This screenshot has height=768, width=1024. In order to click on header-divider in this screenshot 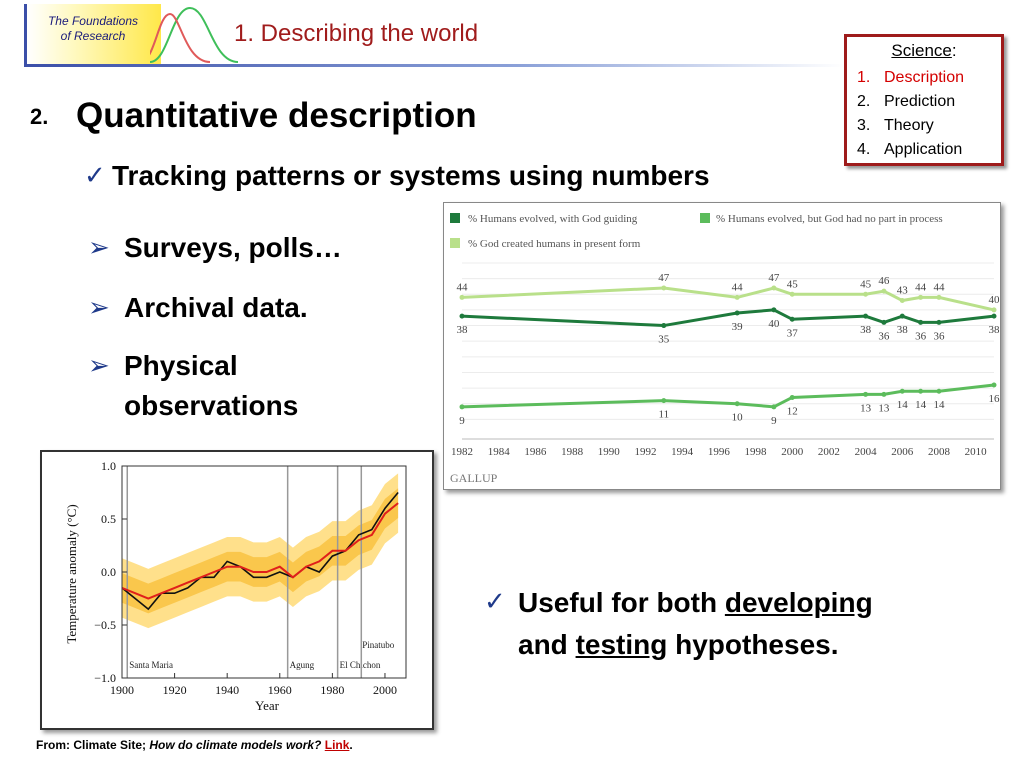, I will do `click(434, 65)`.